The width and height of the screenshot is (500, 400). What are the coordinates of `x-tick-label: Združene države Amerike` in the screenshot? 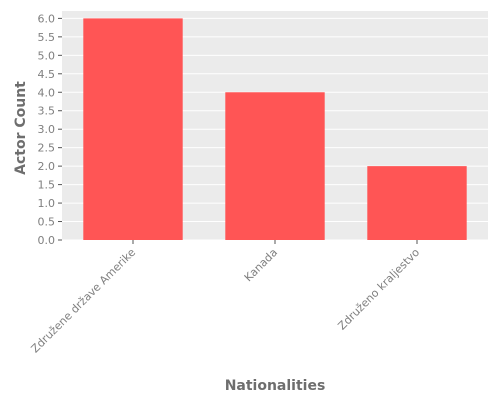 It's located at (84, 301).